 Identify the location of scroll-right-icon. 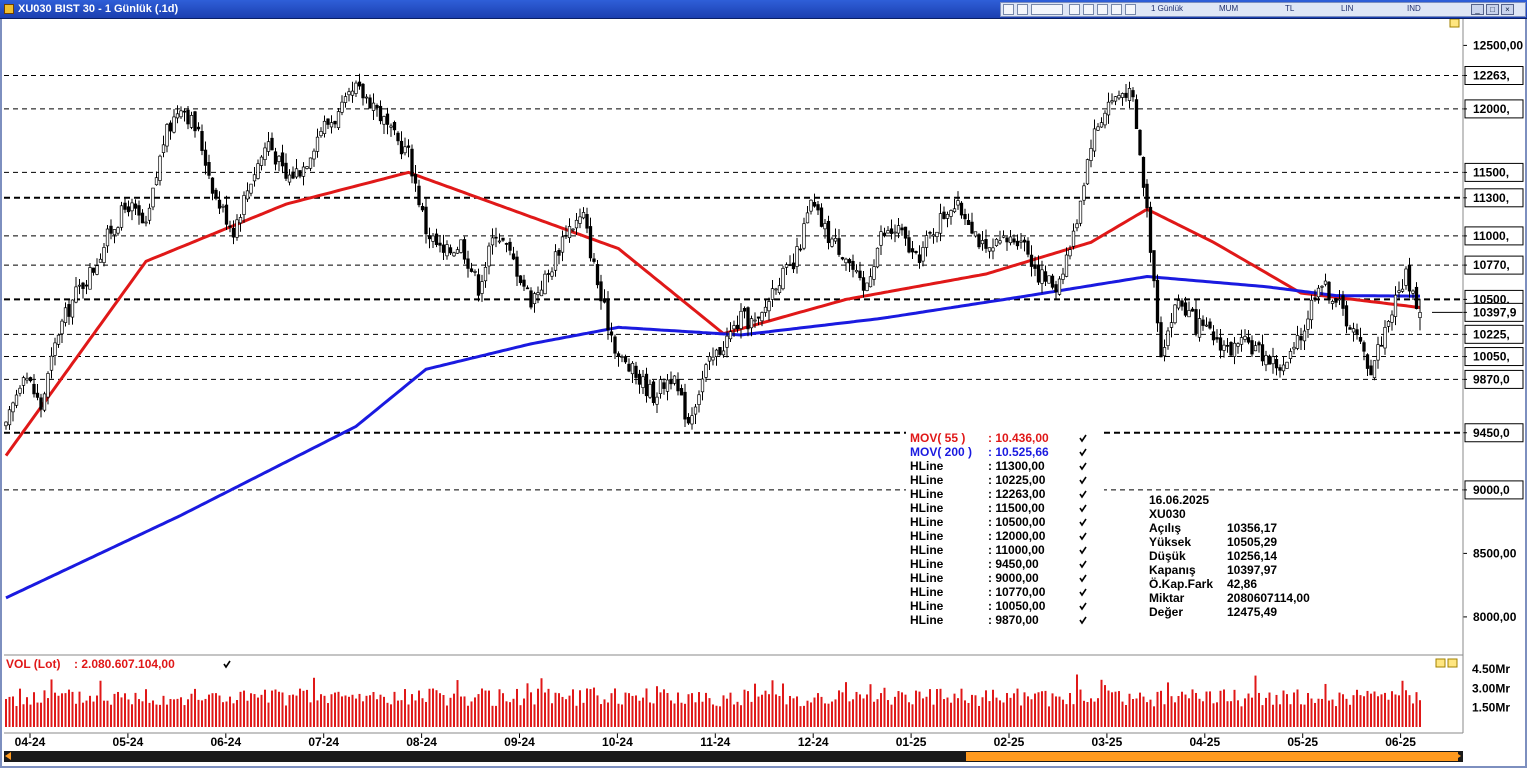
(1458, 756).